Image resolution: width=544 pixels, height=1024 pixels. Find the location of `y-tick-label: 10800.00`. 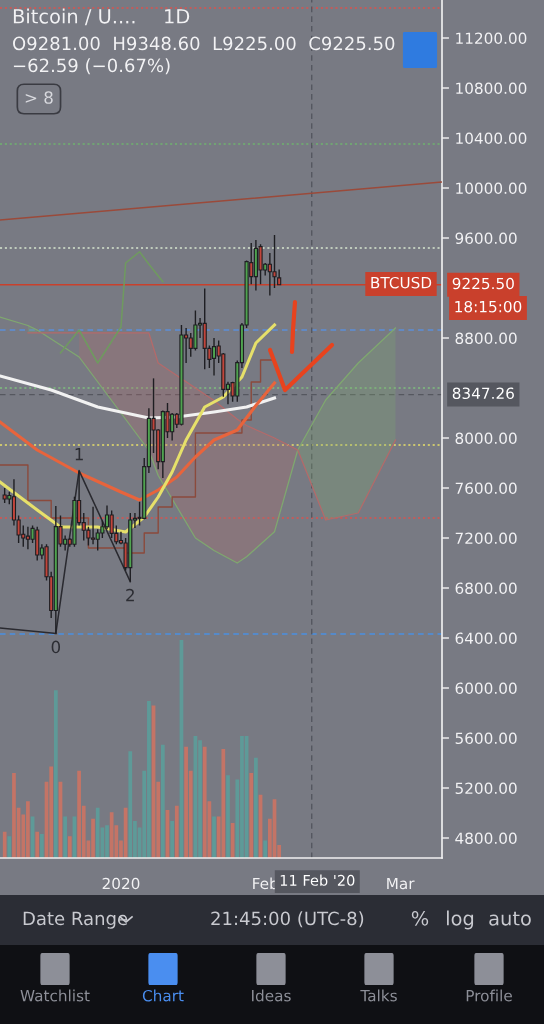

y-tick-label: 10800.00 is located at coordinates (491, 88).